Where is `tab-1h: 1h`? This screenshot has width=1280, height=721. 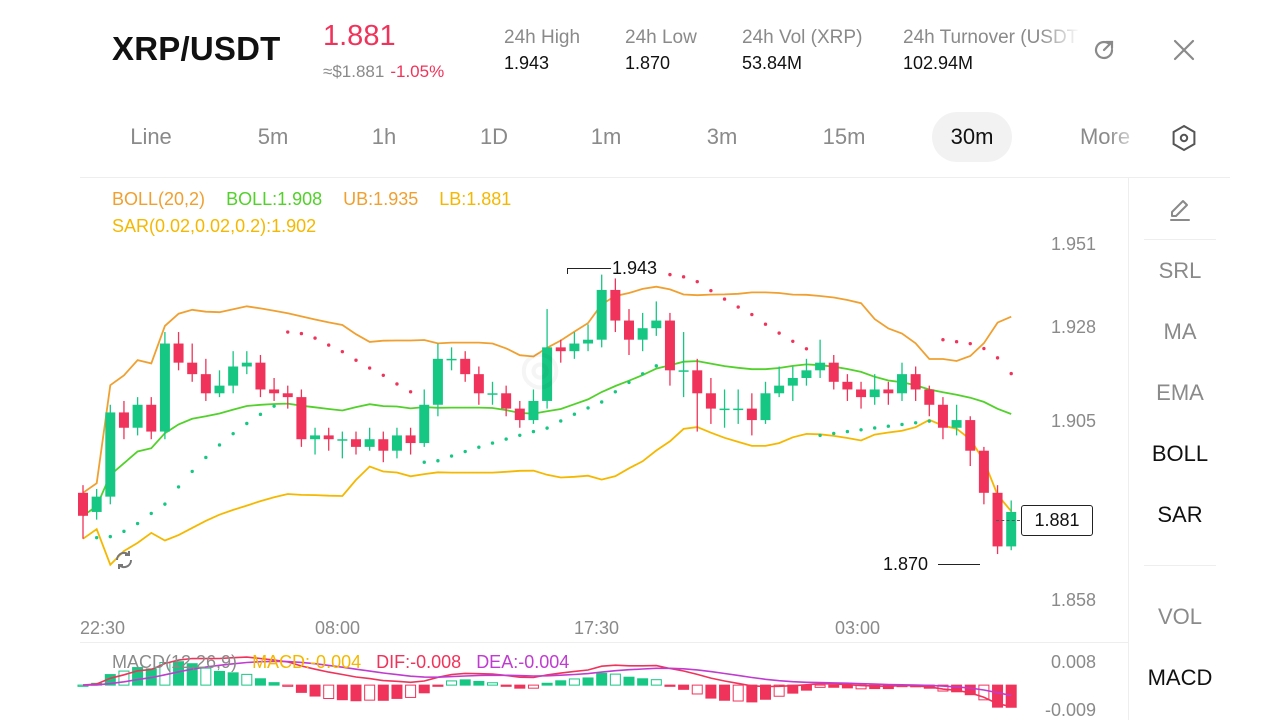 tab-1h: 1h is located at coordinates (384, 136).